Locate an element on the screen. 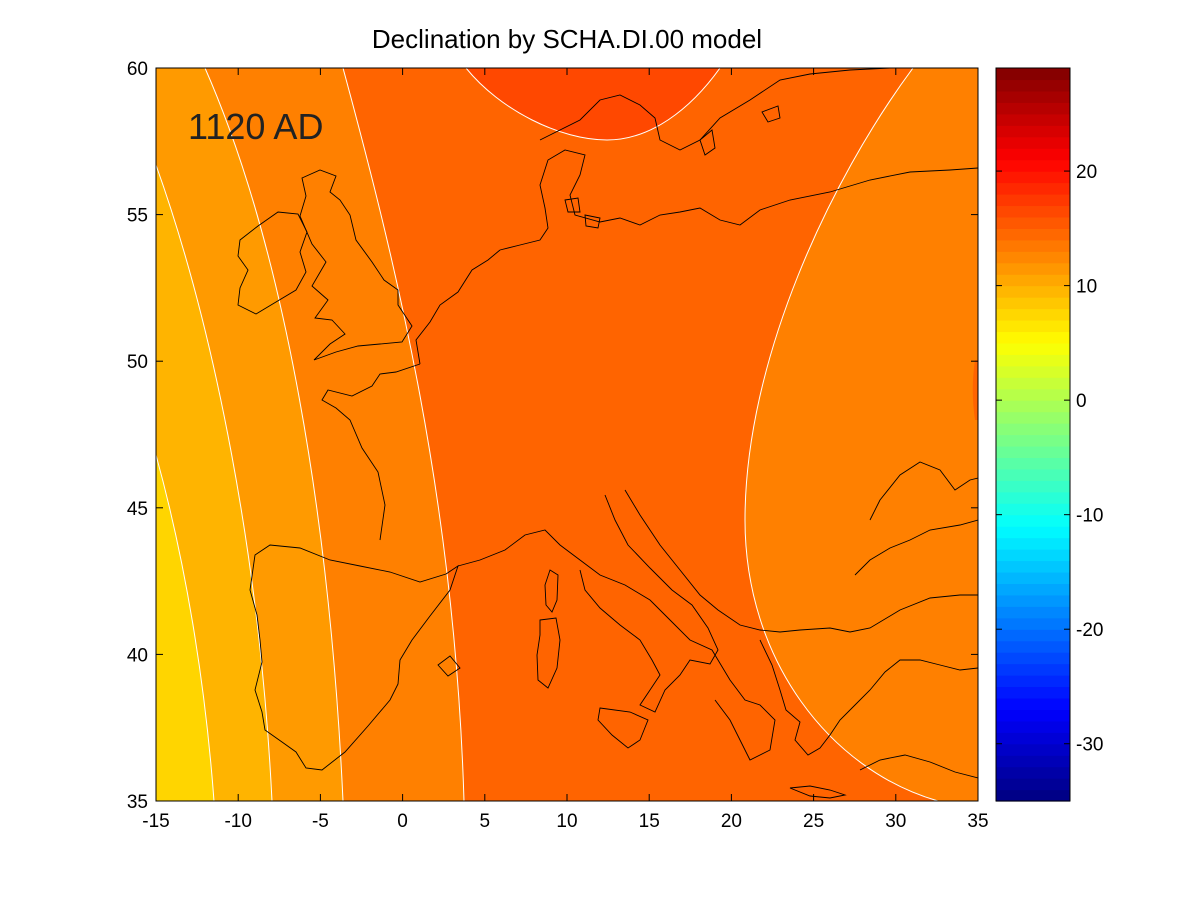 The height and width of the screenshot is (900, 1201). coastline-sicily is located at coordinates (623, 728).